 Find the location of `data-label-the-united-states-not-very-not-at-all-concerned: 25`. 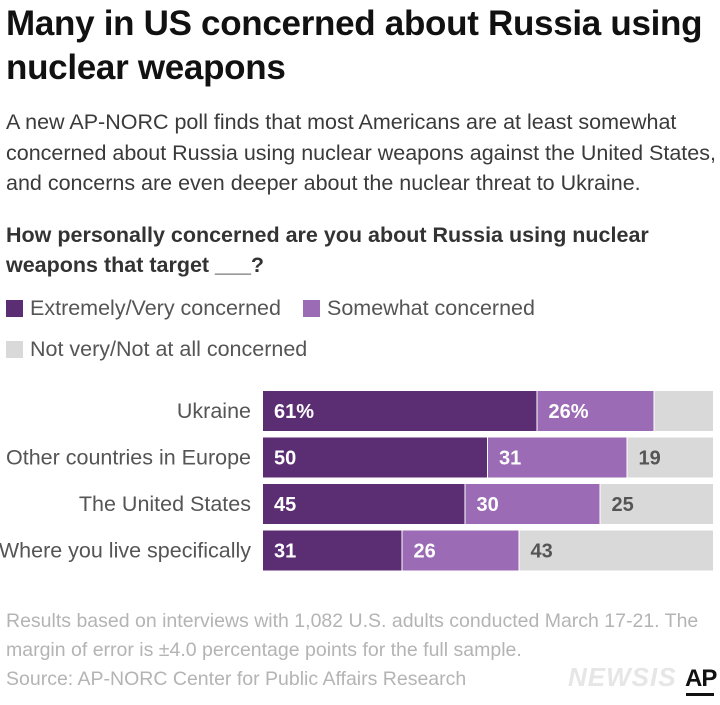

data-label-the-united-states-not-very-not-at-all-concerned: 25 is located at coordinates (623, 505).